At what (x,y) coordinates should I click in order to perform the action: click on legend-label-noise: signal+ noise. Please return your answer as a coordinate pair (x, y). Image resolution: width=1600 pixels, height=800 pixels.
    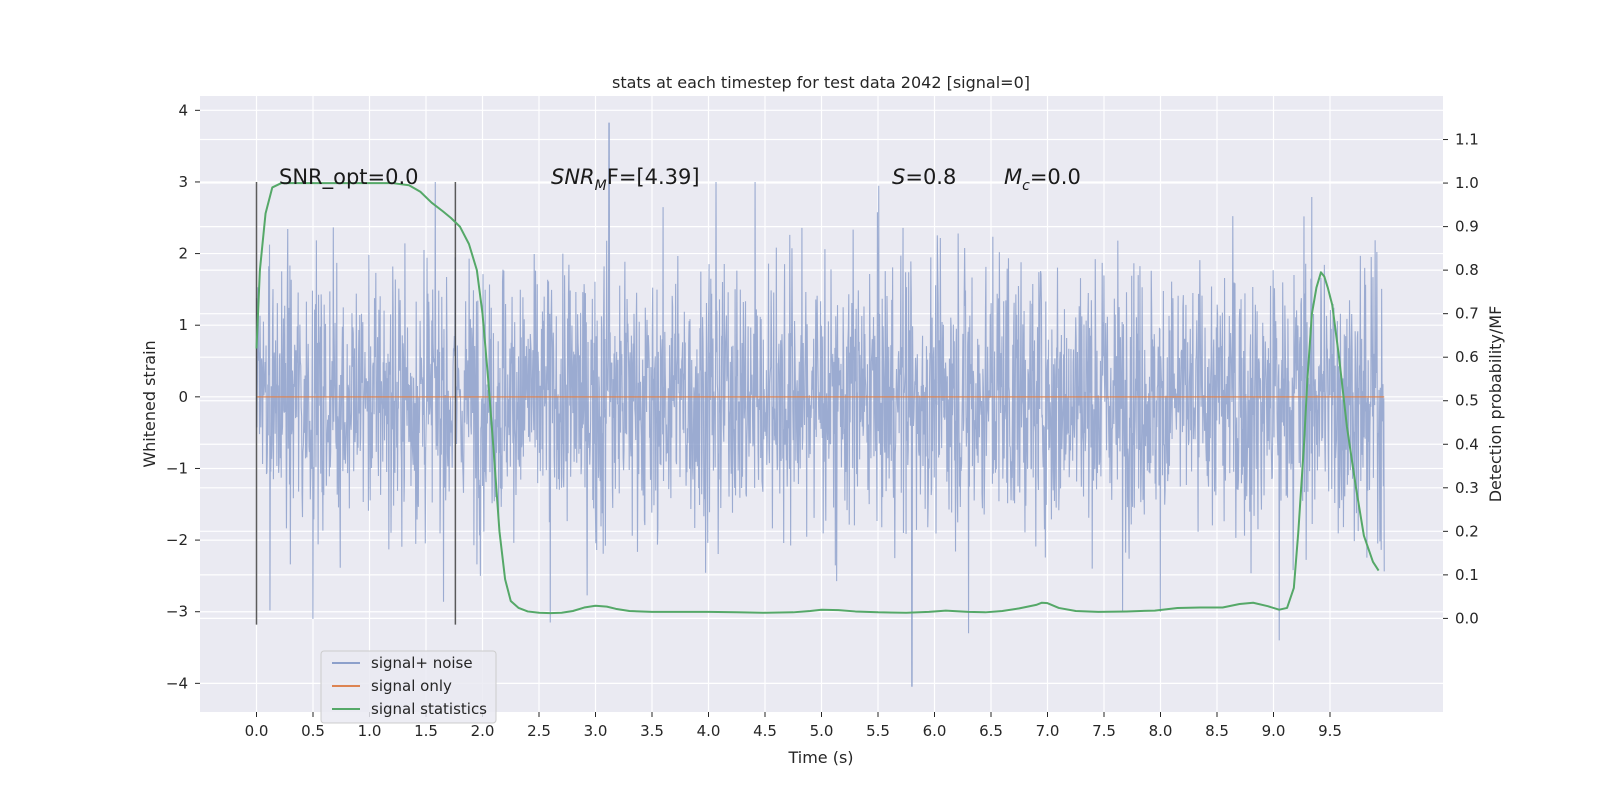
    Looking at the image, I should click on (422, 663).